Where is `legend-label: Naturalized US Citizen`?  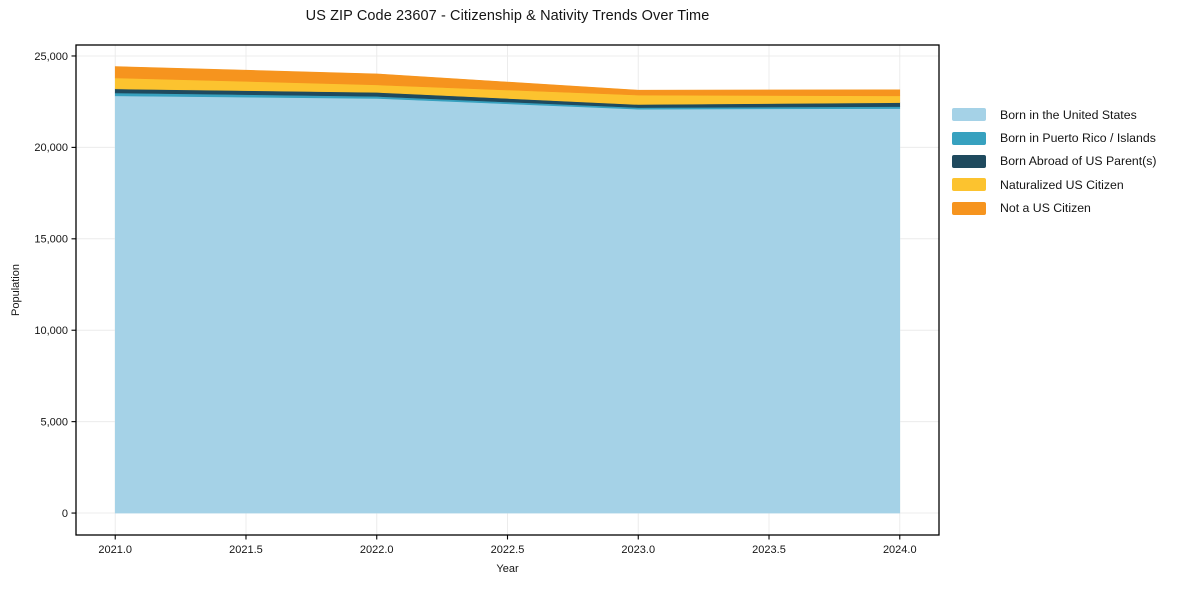
legend-label: Naturalized US Citizen is located at coordinates (1062, 184).